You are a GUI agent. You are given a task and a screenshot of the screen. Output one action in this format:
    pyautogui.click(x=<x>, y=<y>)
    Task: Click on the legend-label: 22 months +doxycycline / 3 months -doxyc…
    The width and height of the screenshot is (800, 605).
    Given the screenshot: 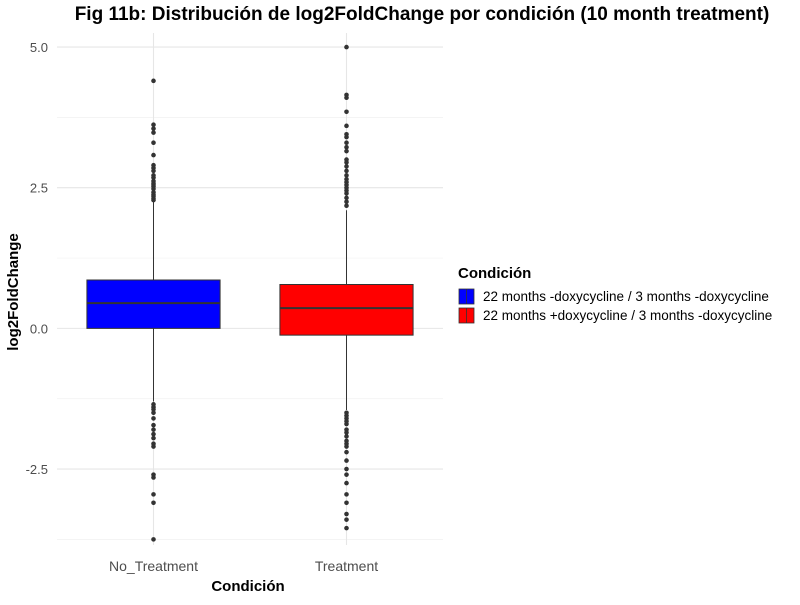 What is the action you would take?
    pyautogui.click(x=627, y=315)
    